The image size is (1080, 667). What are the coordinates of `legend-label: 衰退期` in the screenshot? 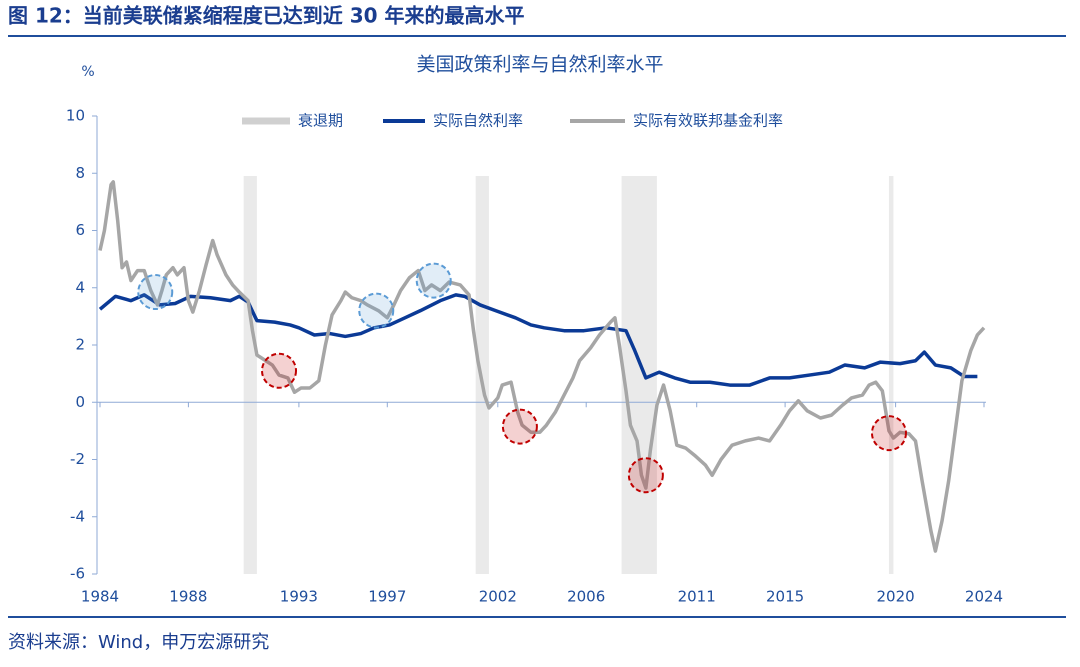 It's located at (320, 121).